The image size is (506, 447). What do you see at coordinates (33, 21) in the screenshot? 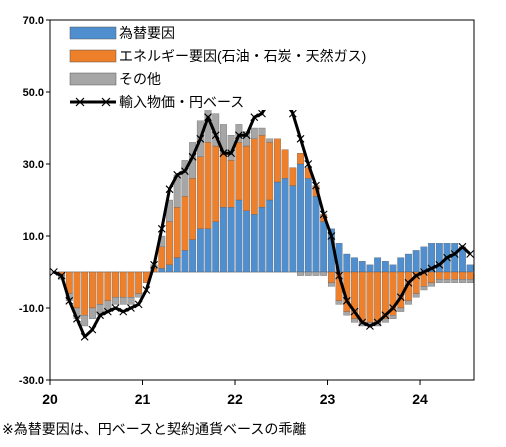
I see `y-tick-label: 70.0` at bounding box center [33, 21].